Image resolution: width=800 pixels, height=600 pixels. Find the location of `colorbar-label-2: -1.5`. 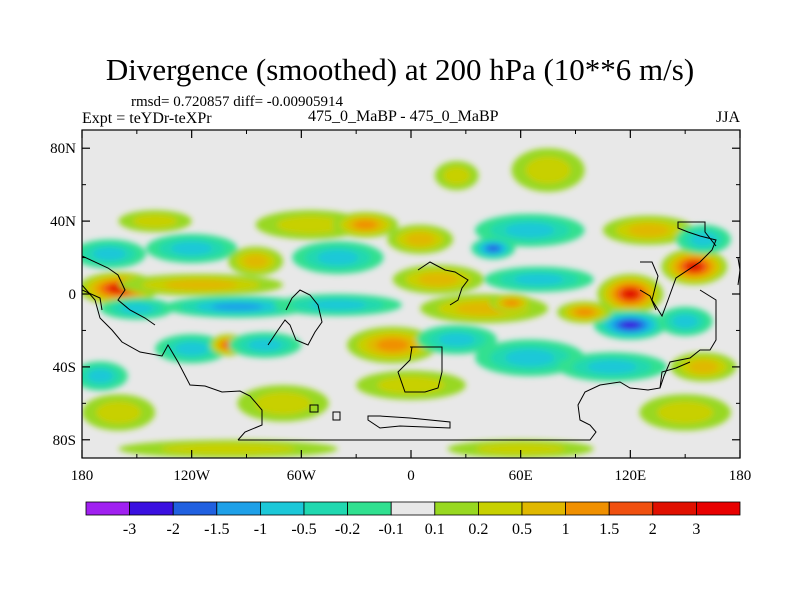

colorbar-label-2: -1.5 is located at coordinates (216, 529).